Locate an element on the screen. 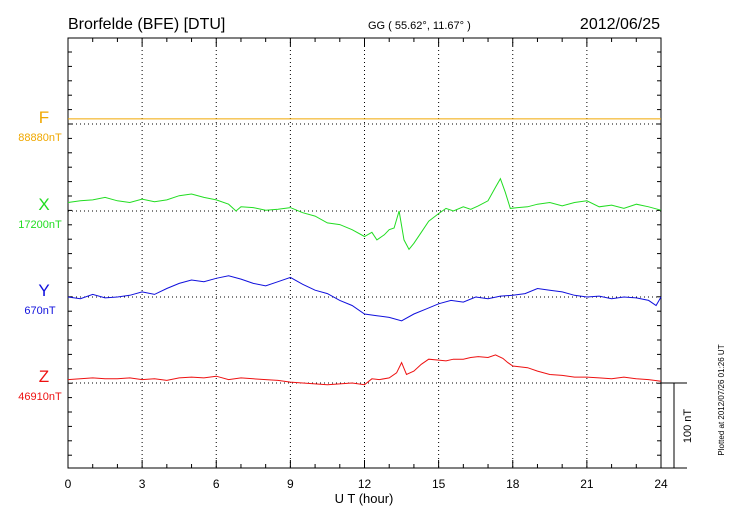  scale-bar: 100 nT is located at coordinates (677, 425).